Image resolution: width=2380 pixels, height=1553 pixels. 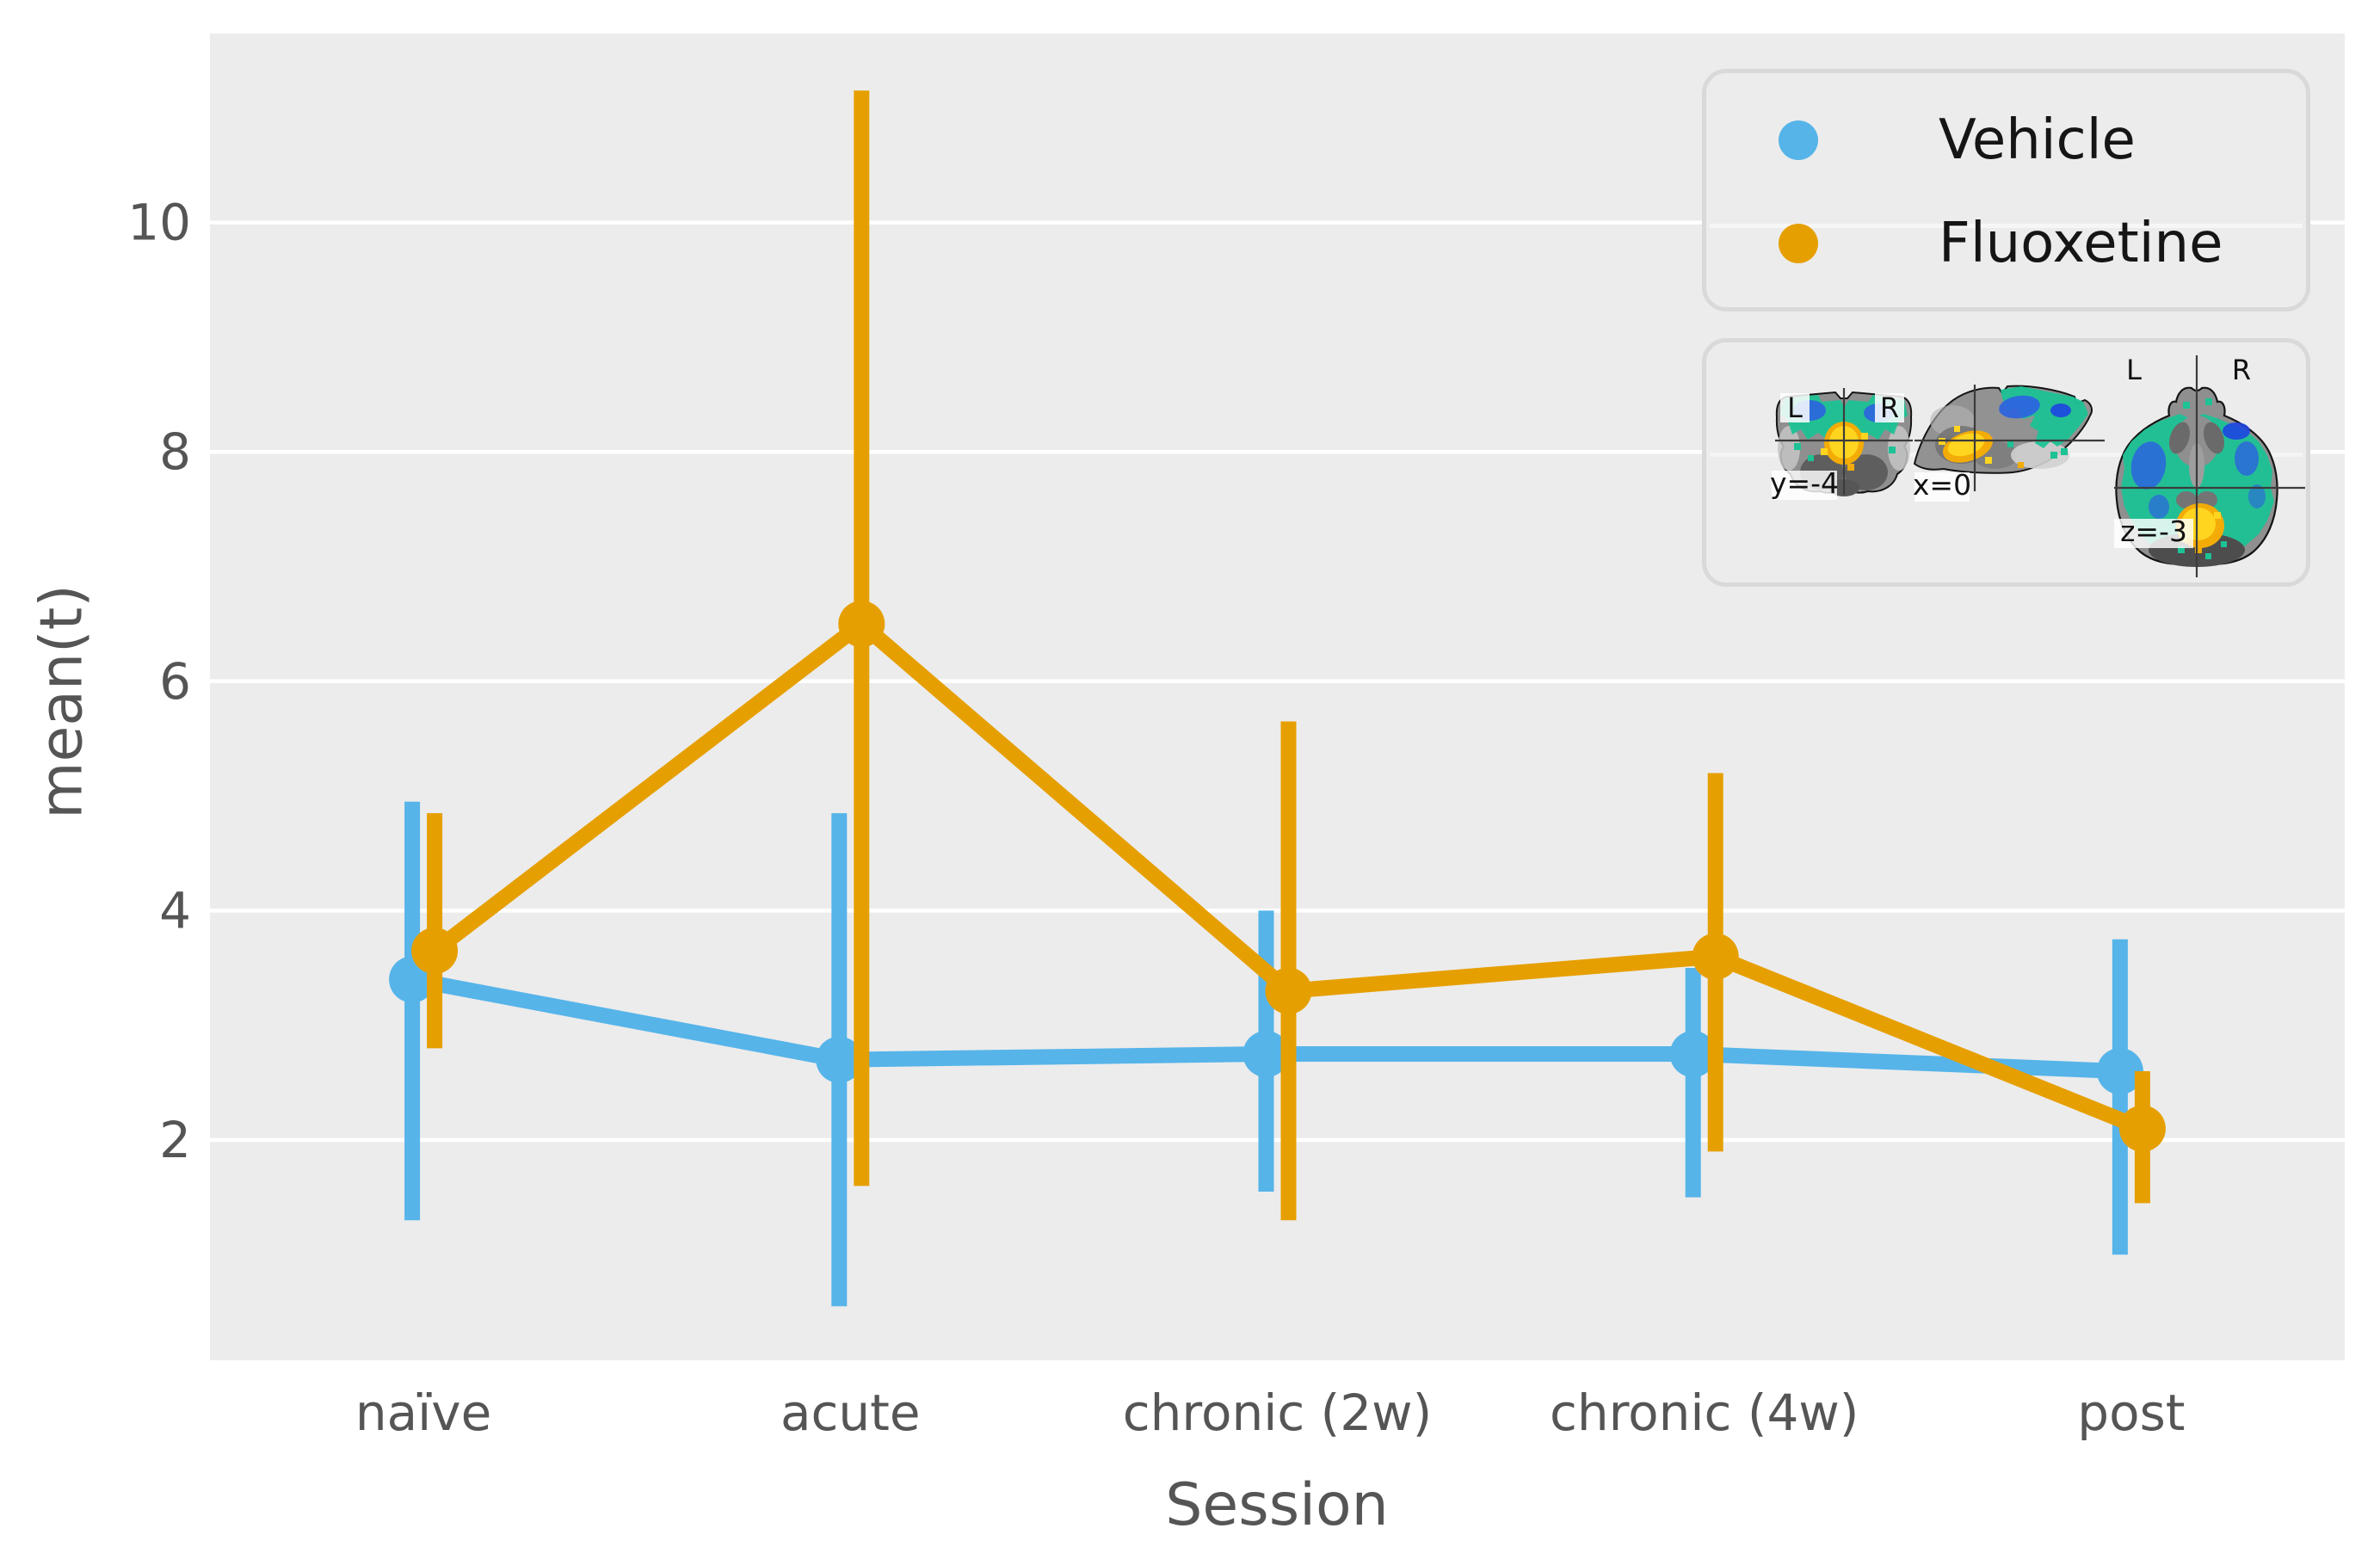 What do you see at coordinates (175, 451) in the screenshot?
I see `y-tick-label-8: 8` at bounding box center [175, 451].